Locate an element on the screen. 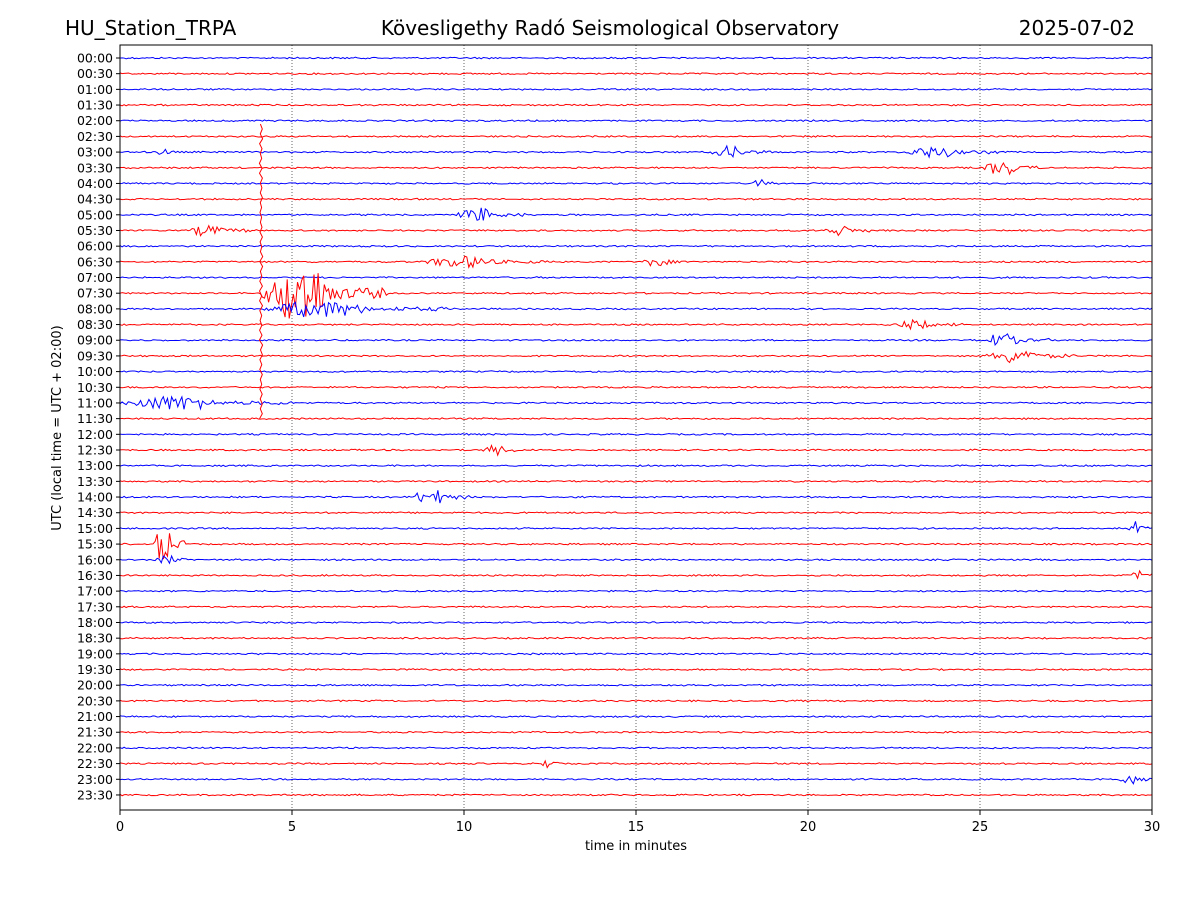  row-label-1930: 19:30 is located at coordinates (95, 669).